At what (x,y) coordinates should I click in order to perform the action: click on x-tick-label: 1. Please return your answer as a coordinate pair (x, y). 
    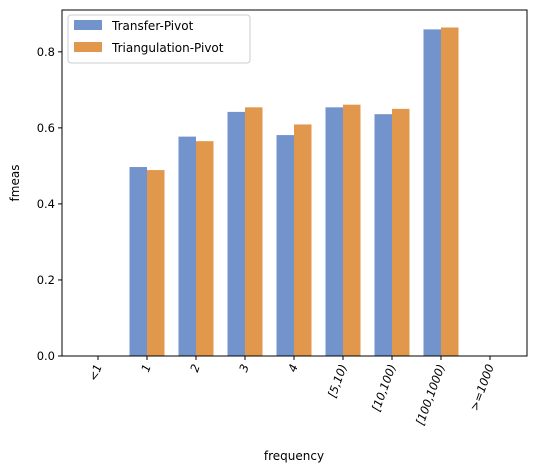
    Looking at the image, I should click on (146, 368).